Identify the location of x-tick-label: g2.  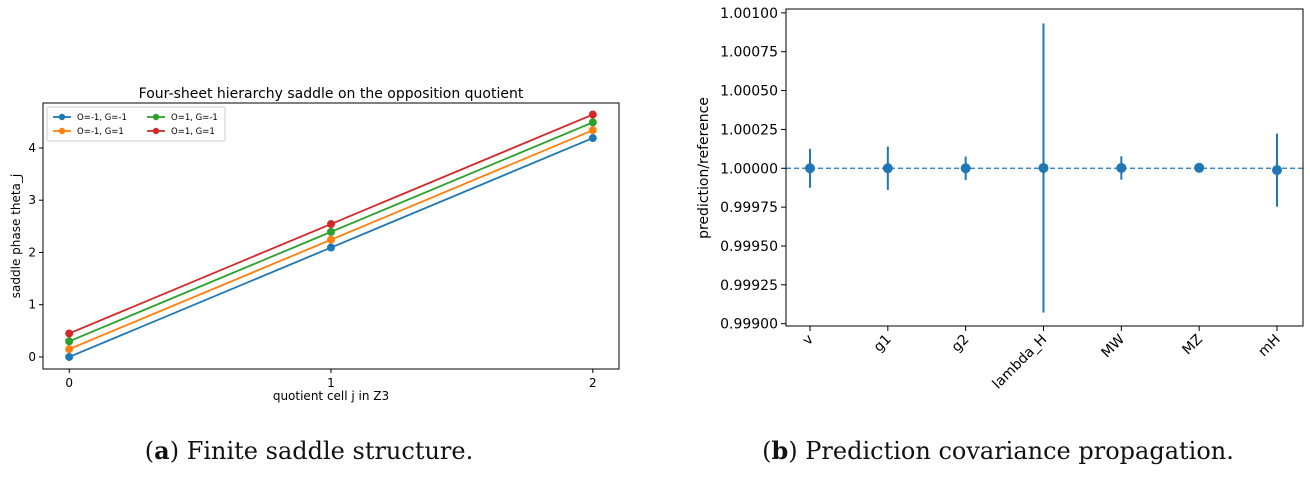
(961, 344).